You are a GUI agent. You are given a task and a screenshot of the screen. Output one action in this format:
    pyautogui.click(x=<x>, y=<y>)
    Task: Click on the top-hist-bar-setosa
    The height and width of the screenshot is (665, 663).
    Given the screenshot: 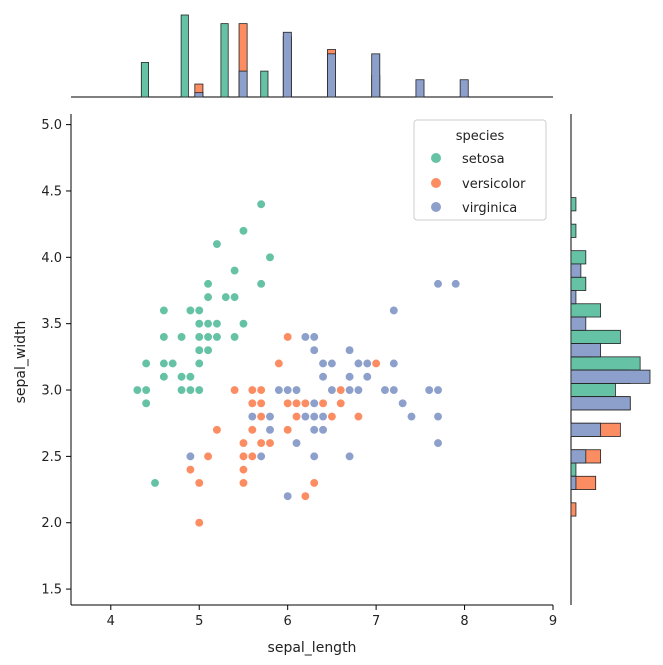 What is the action you would take?
    pyautogui.click(x=264, y=84)
    